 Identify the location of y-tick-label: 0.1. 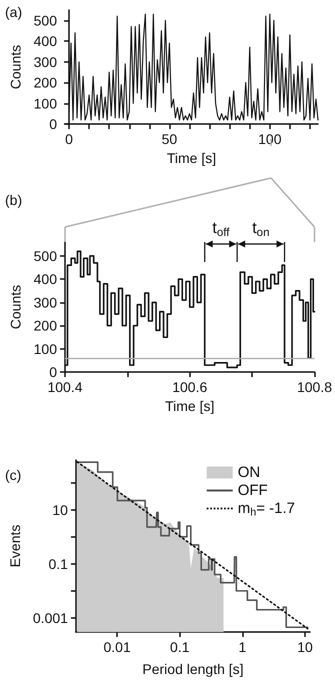
(58, 564).